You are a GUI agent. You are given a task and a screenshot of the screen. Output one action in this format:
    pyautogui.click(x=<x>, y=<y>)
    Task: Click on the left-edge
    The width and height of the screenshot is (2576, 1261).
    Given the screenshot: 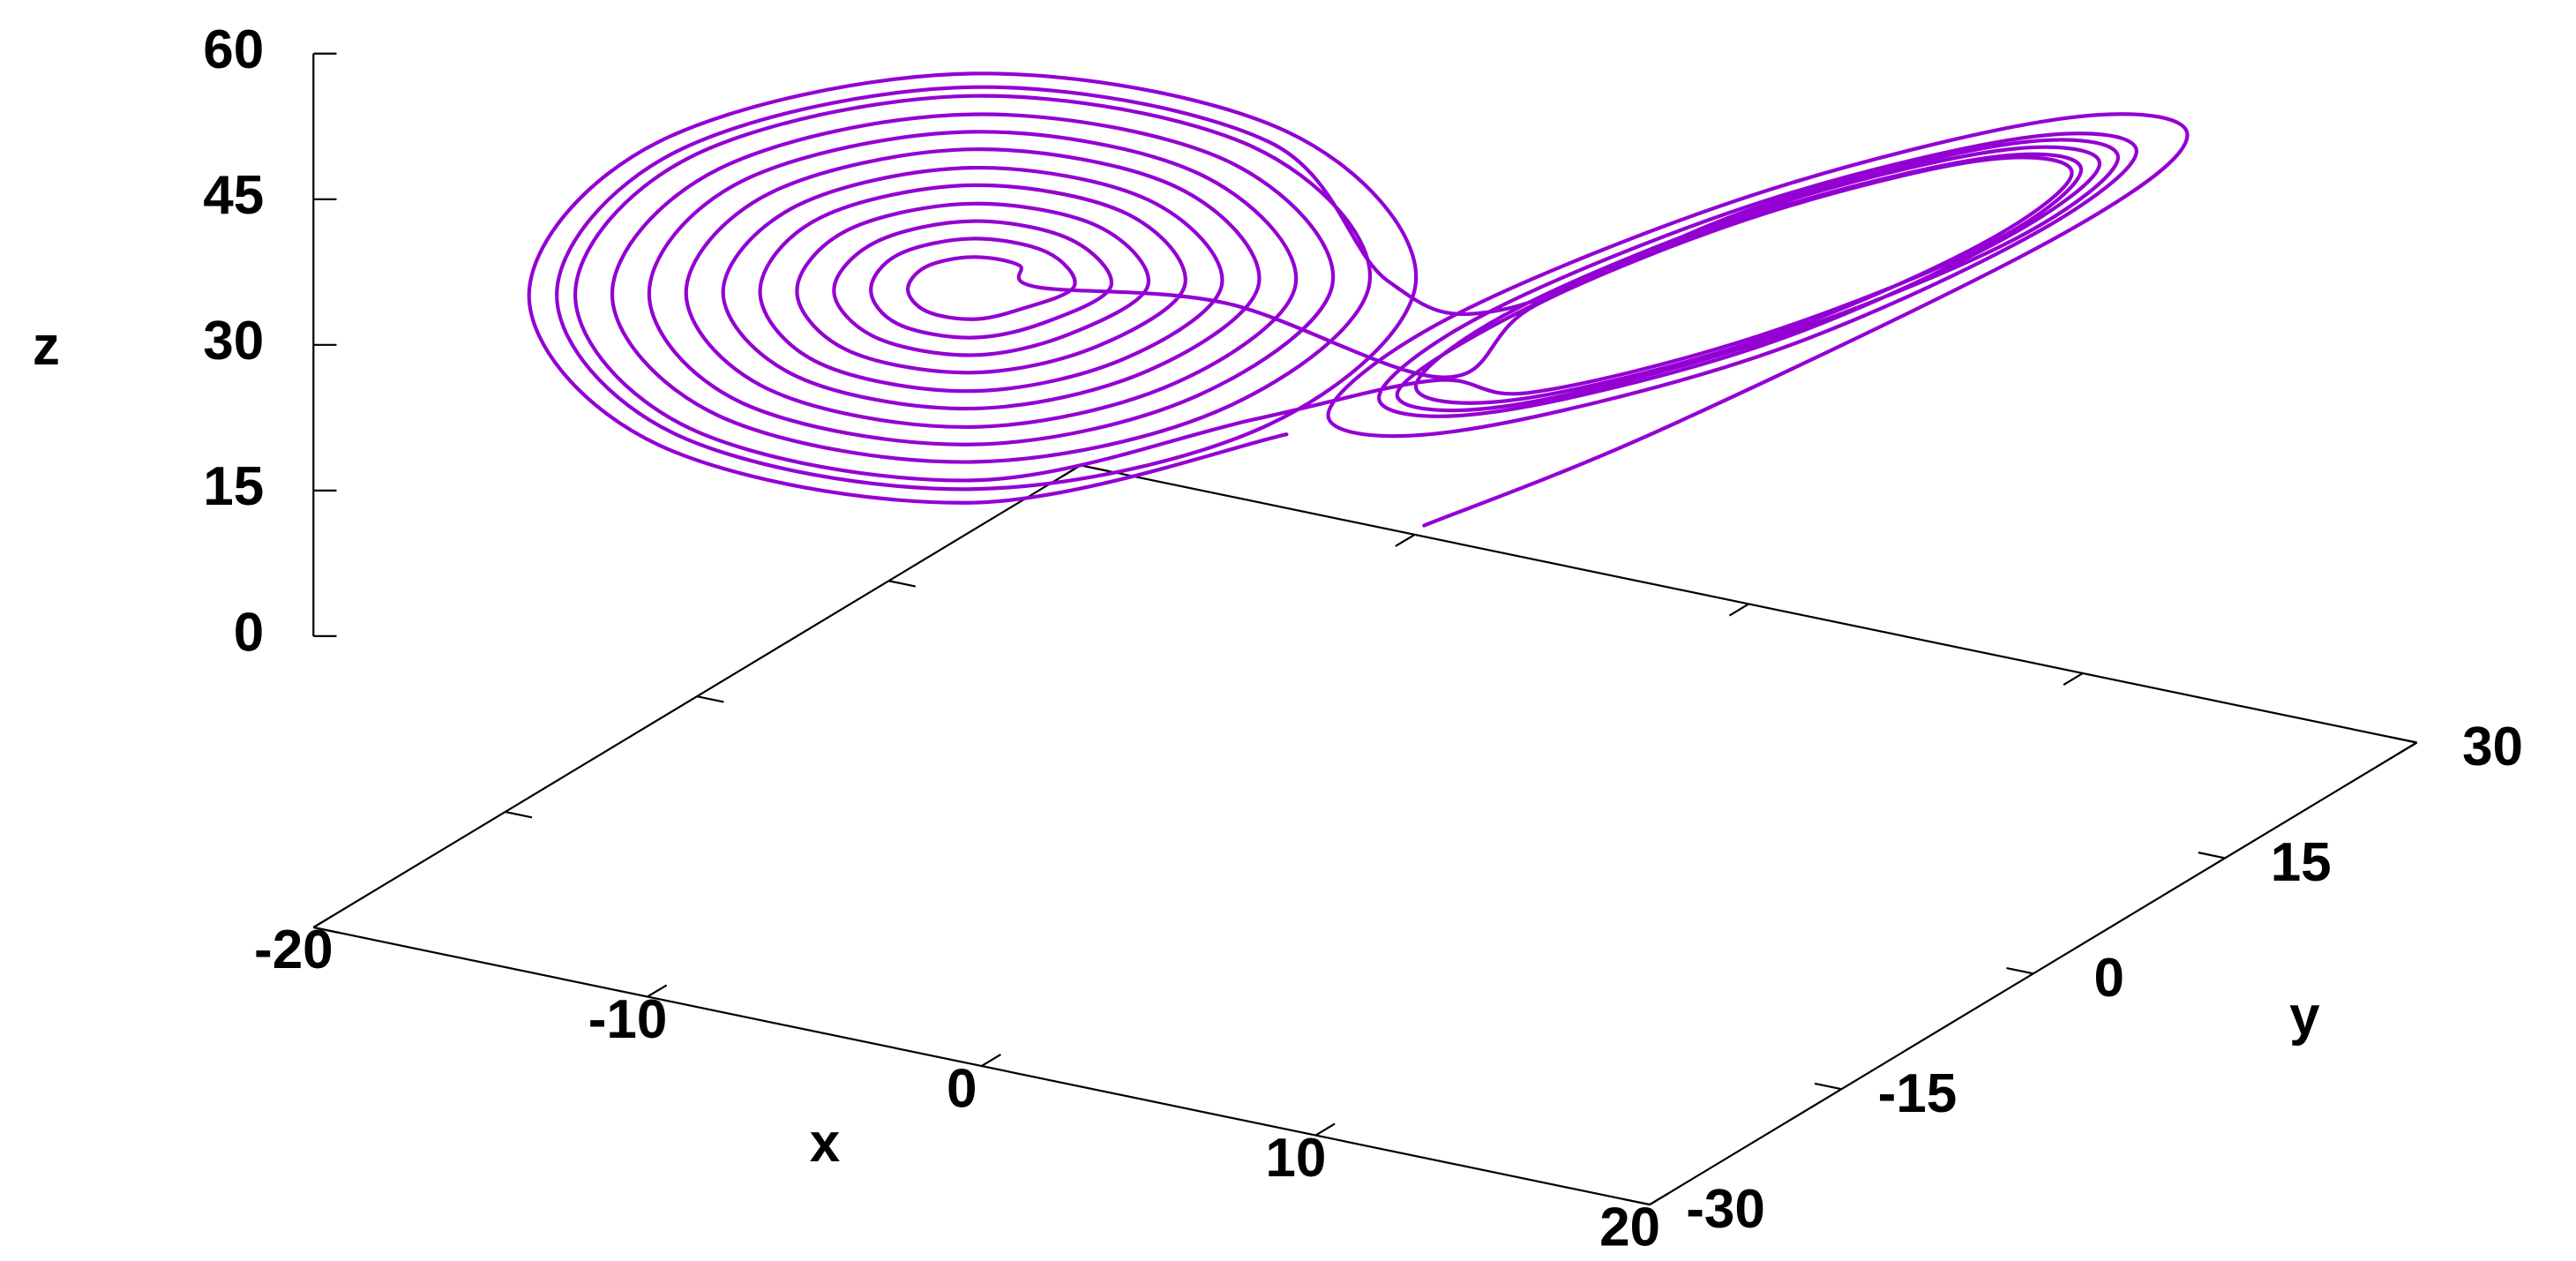 What is the action you would take?
    pyautogui.click(x=697, y=696)
    